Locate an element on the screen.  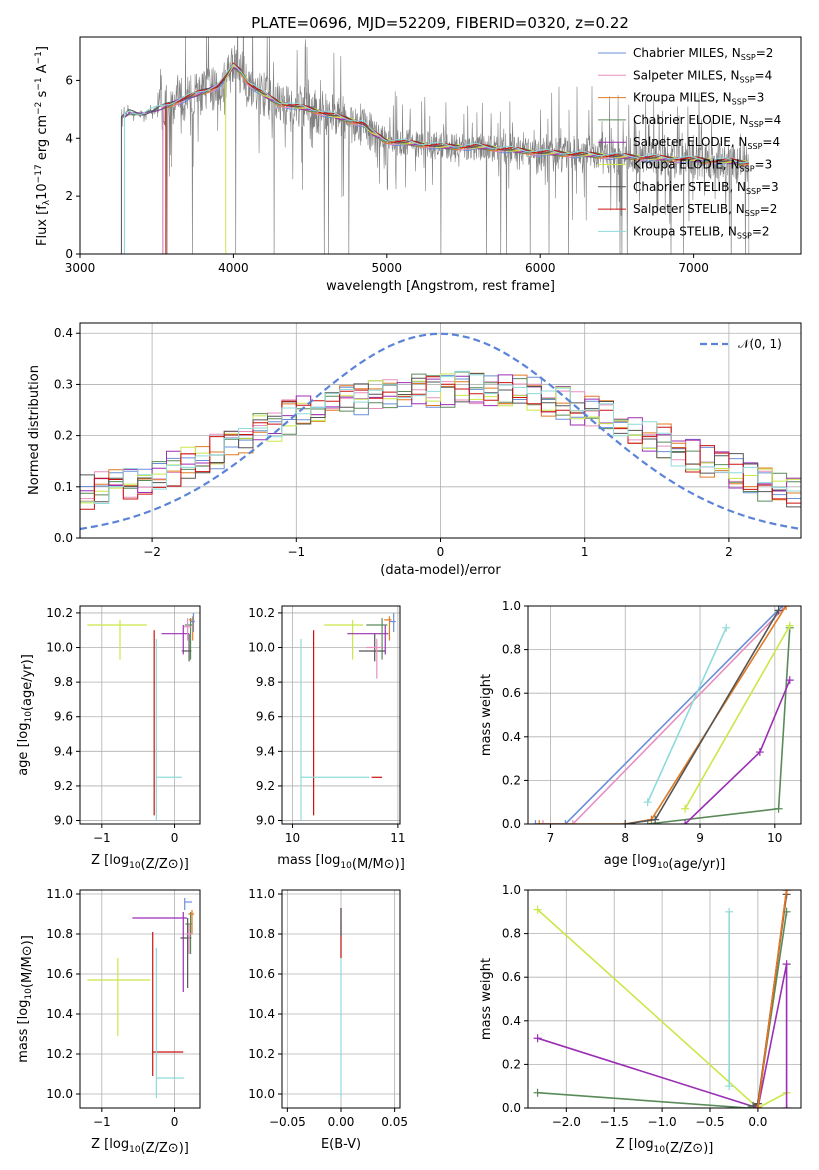
x-tick-label: 2 is located at coordinates (729, 552).